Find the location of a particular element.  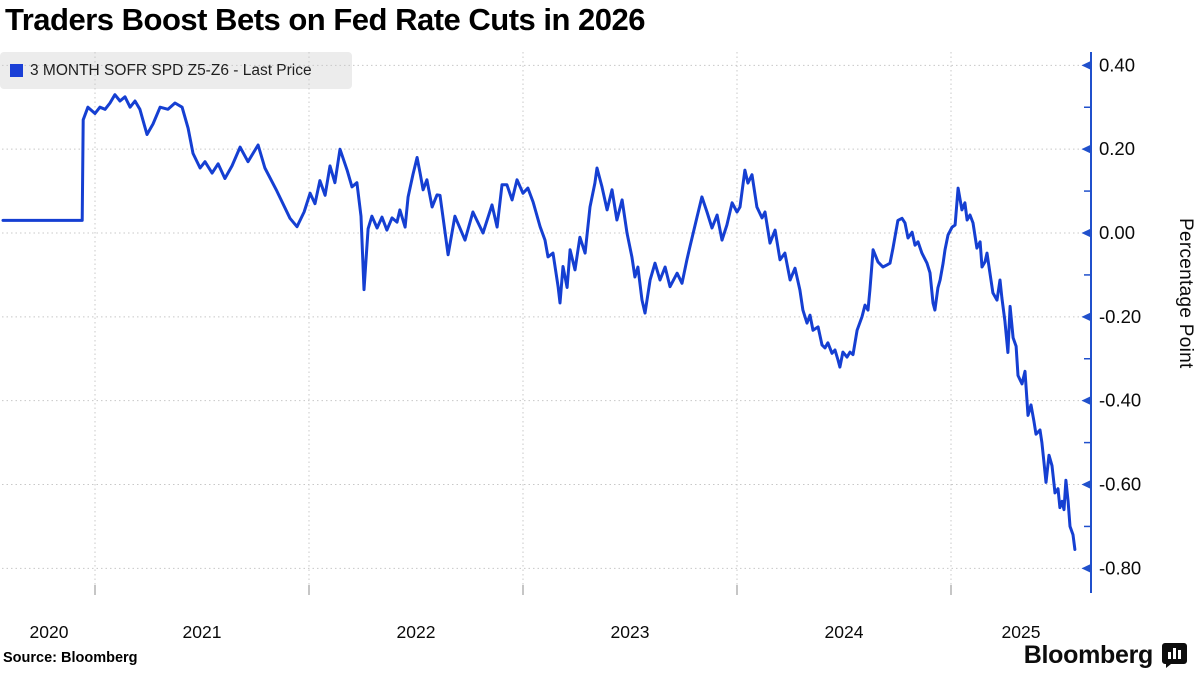

y-axis-tick-label: -0.40 is located at coordinates (1120, 400).